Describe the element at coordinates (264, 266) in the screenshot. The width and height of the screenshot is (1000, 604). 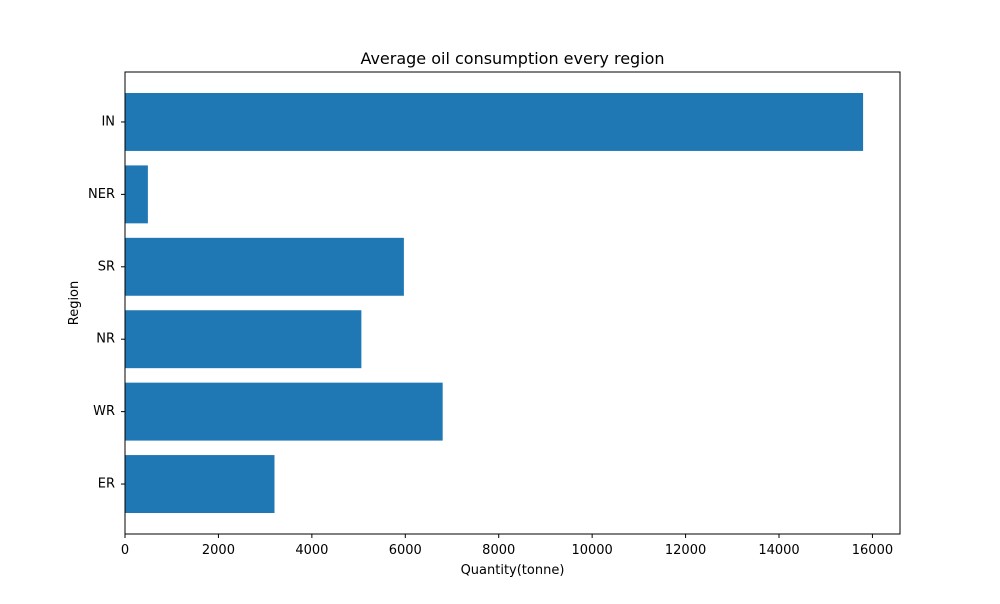
I see `bar-sr` at that location.